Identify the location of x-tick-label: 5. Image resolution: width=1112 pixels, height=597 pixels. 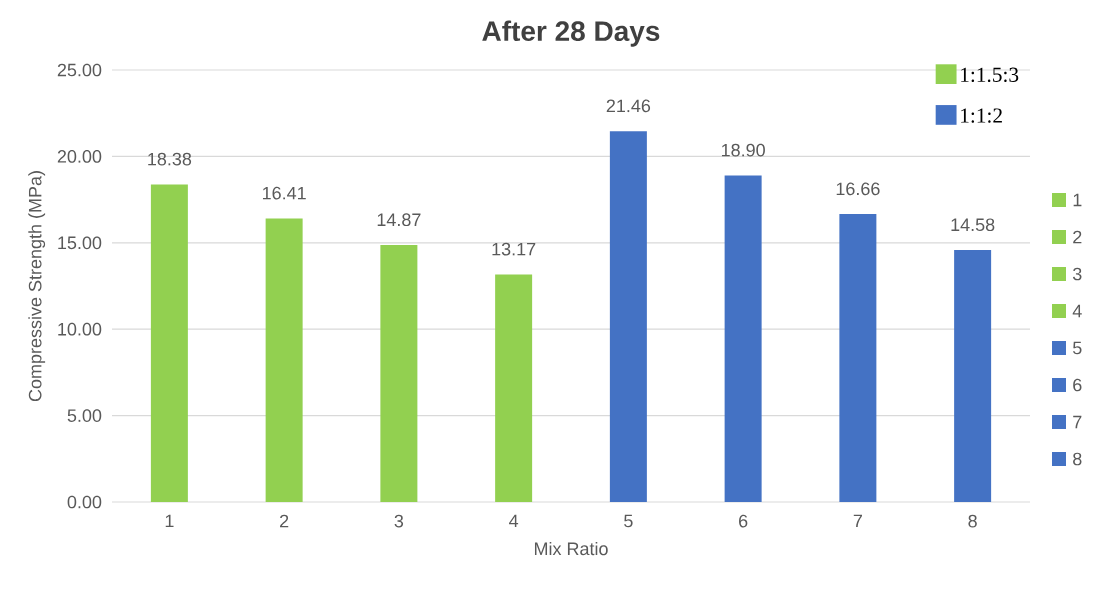
(628, 521).